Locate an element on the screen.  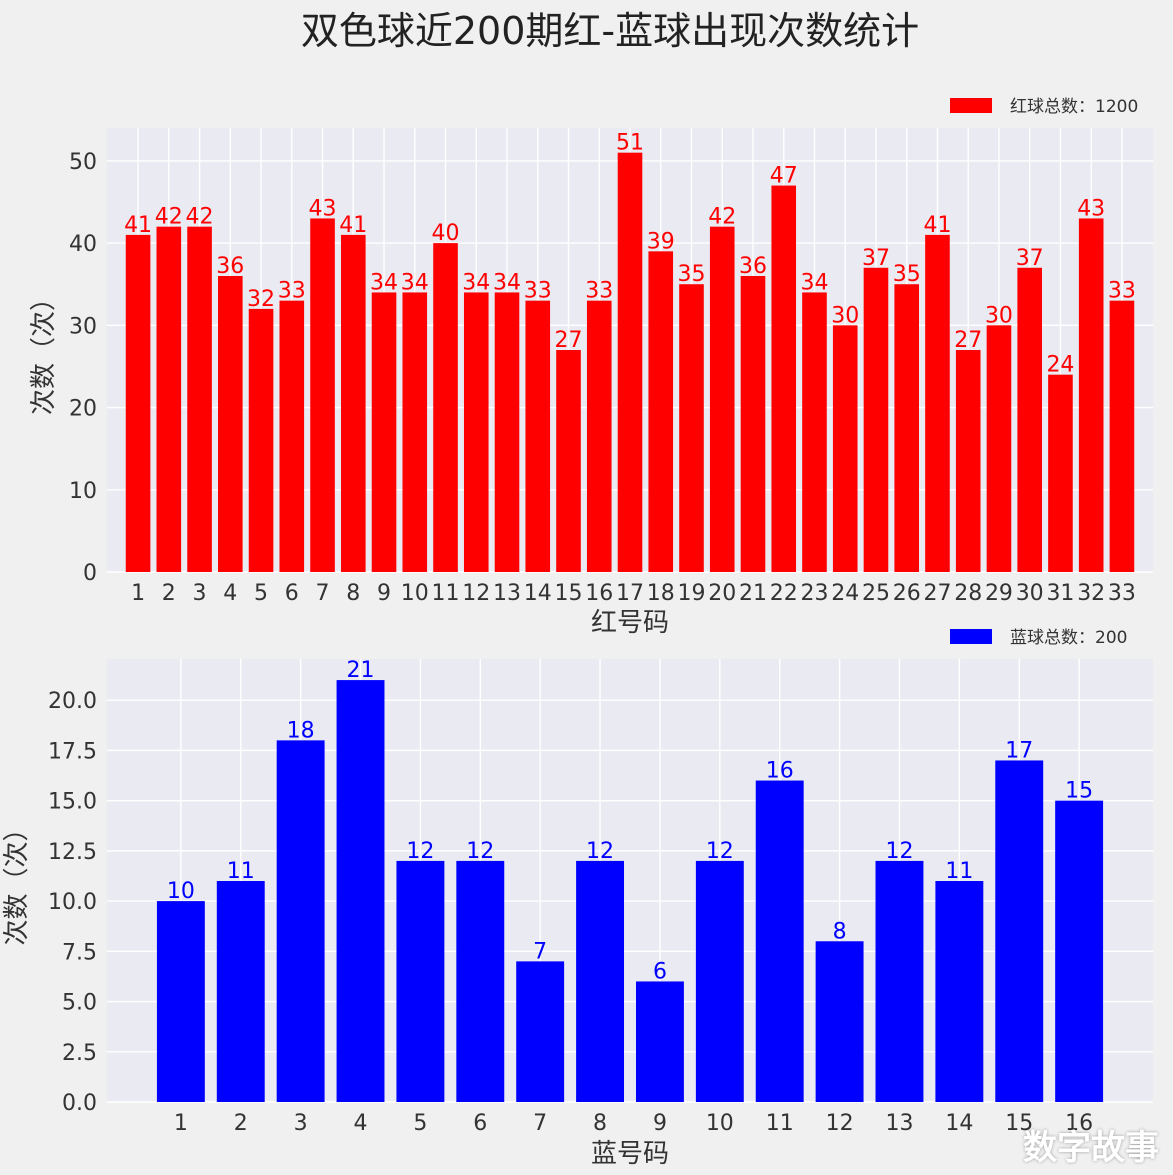
x-tick-label: 29 is located at coordinates (999, 593).